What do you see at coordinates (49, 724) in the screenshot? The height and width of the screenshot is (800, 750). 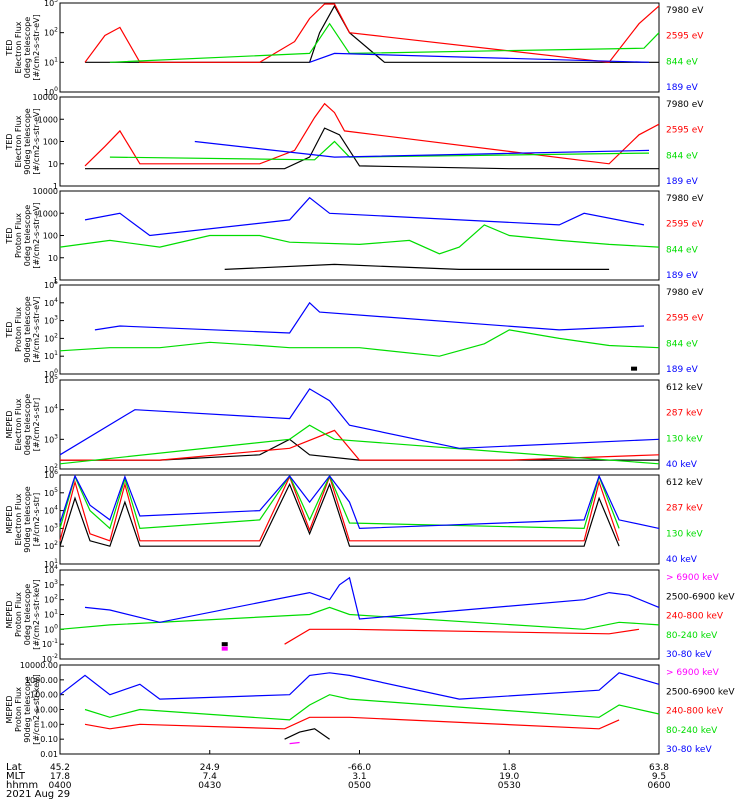 I see `y-tick-label: 1.00` at bounding box center [49, 724].